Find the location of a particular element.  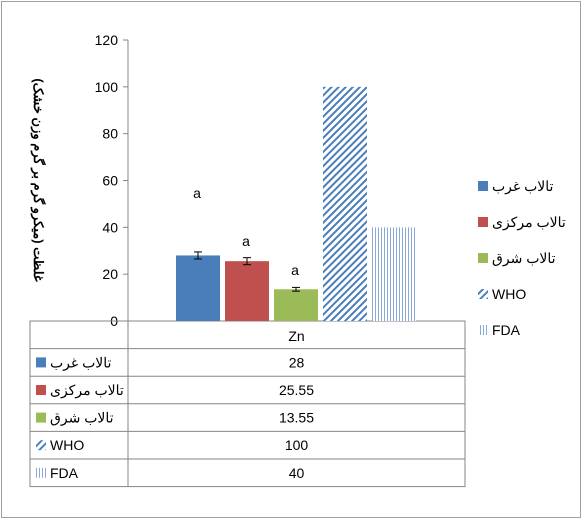

y-tick-label: 80 is located at coordinates (110, 134).